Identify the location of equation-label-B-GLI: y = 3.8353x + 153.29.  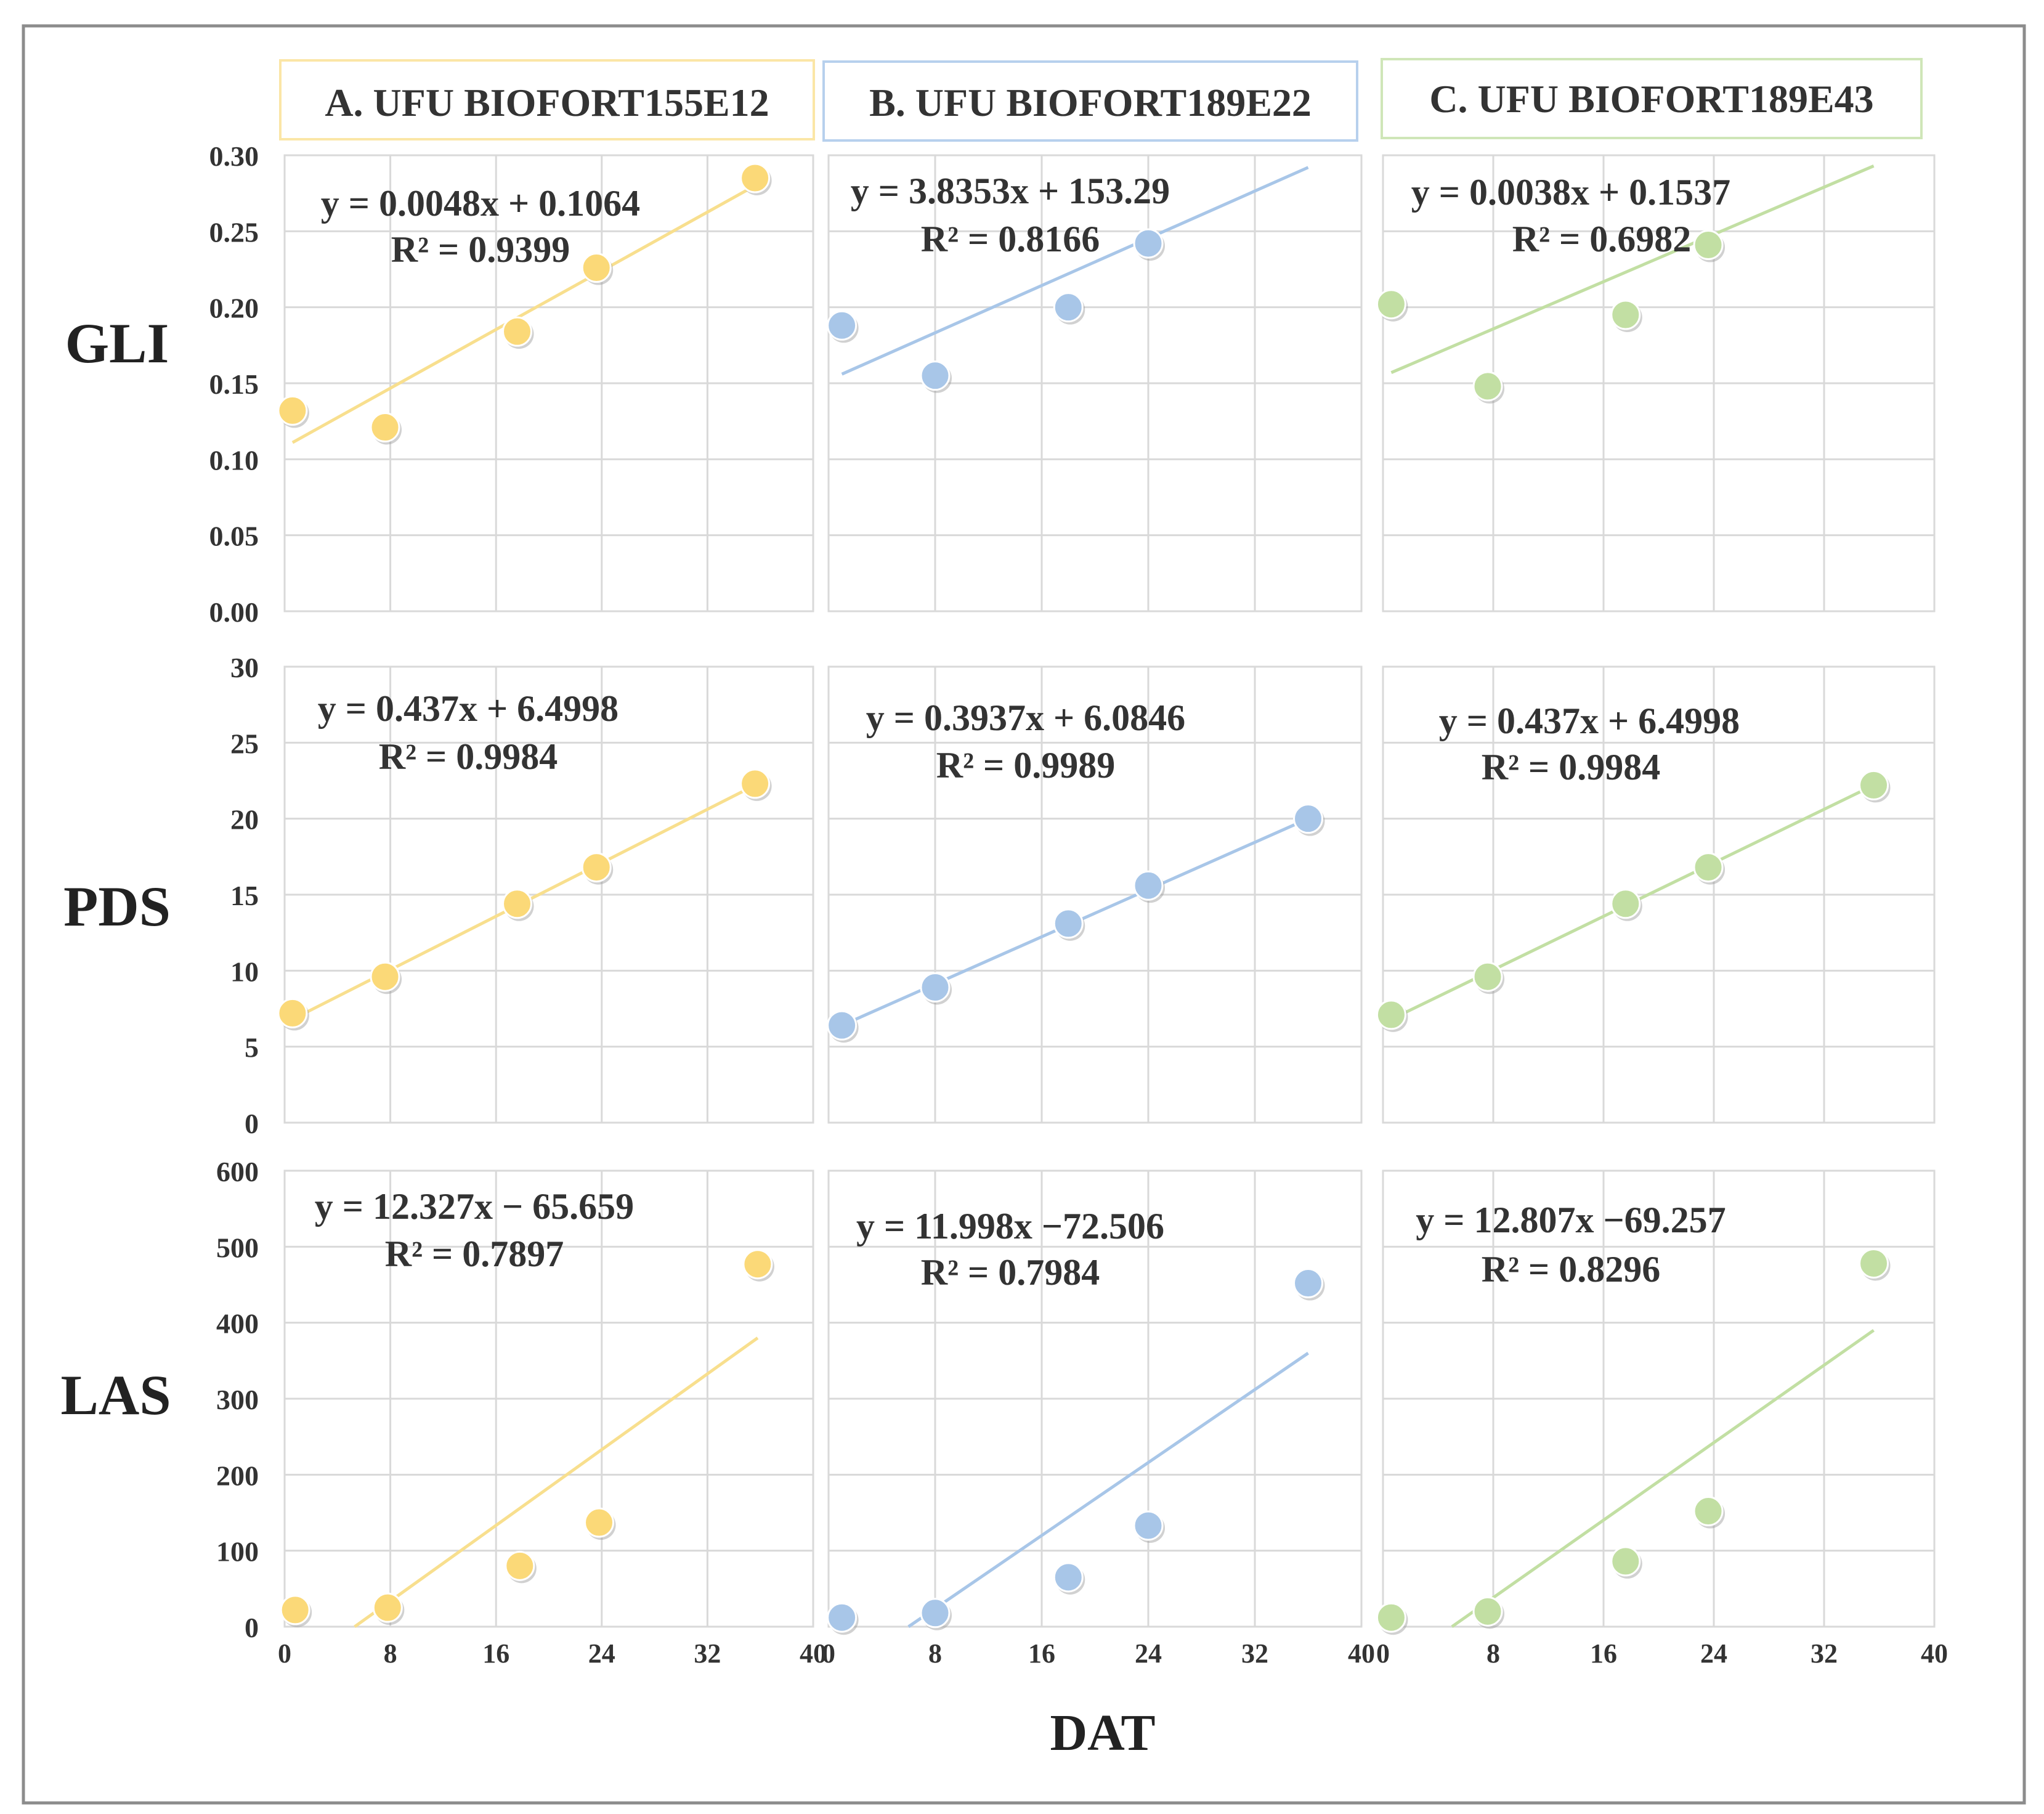
(1010, 191).